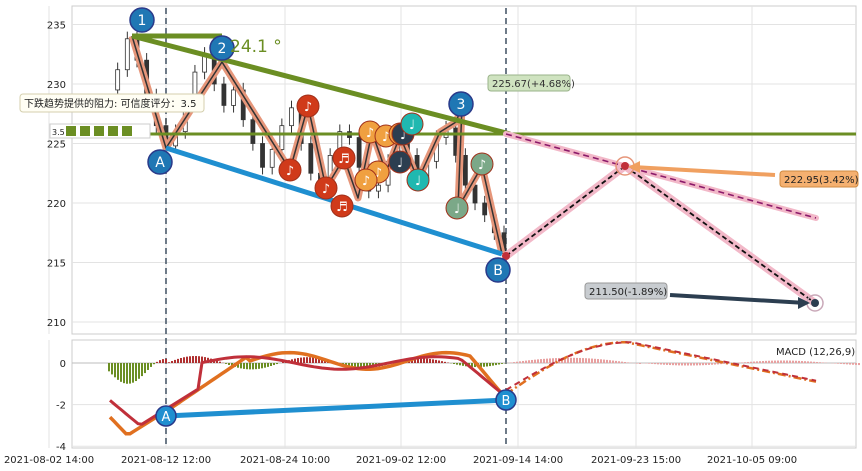 This screenshot has width=862, height=471. I want to click on macd-forecast-dea, so click(661, 366).